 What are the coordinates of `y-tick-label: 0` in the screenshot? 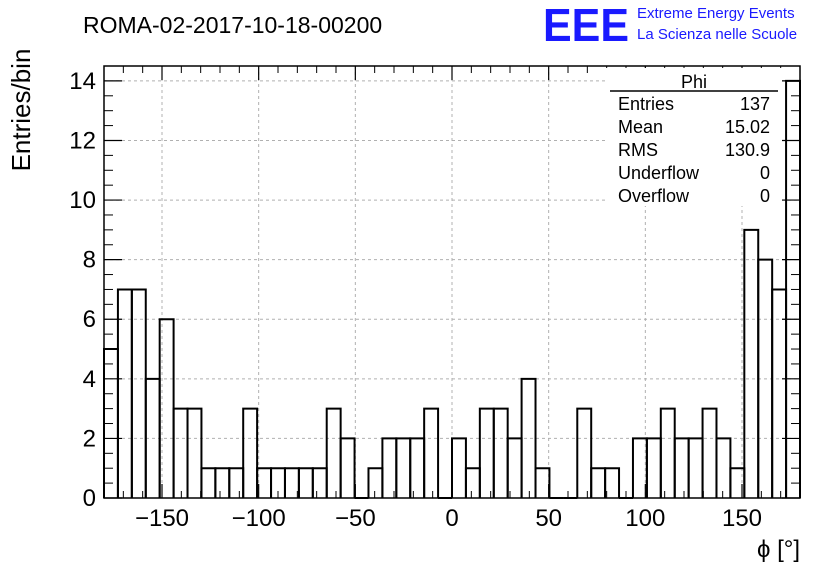 It's located at (89, 498).